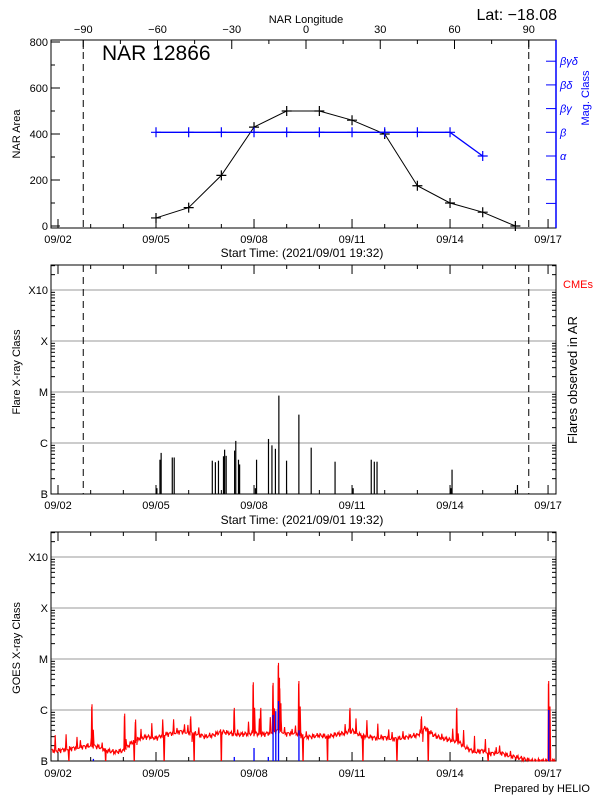 The width and height of the screenshot is (600, 800). I want to click on goes-long-channel-line, so click(303, 712).